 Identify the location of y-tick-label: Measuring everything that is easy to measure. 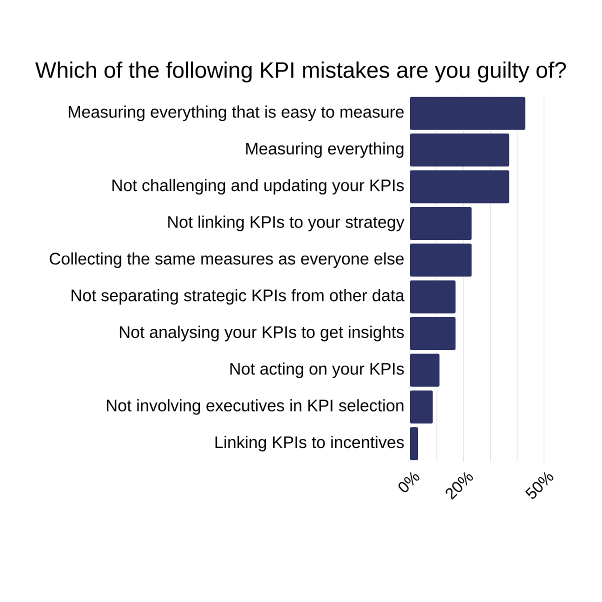
(236, 114).